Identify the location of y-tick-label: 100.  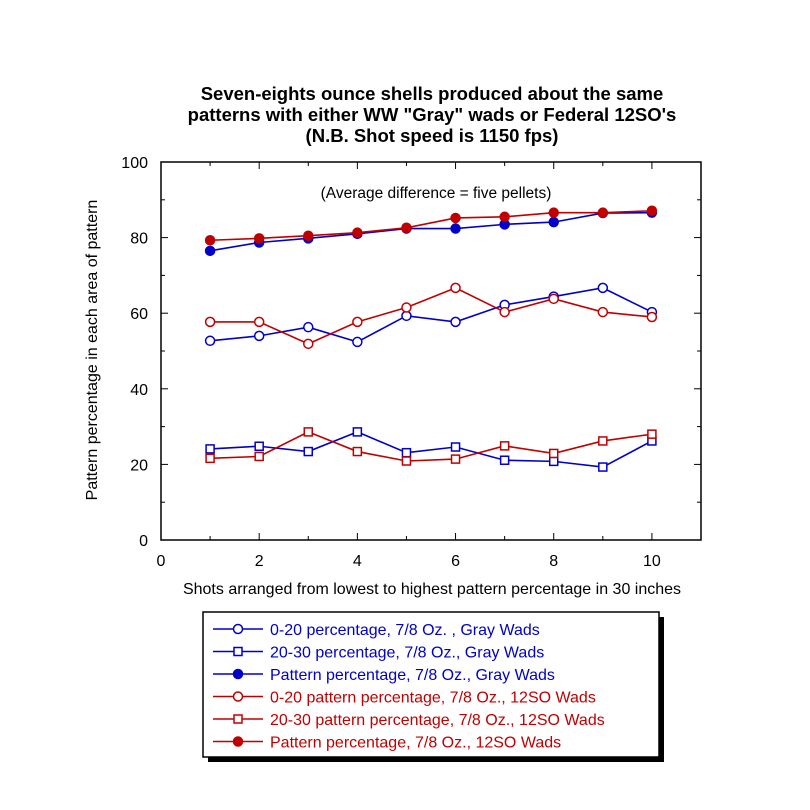
(134, 163).